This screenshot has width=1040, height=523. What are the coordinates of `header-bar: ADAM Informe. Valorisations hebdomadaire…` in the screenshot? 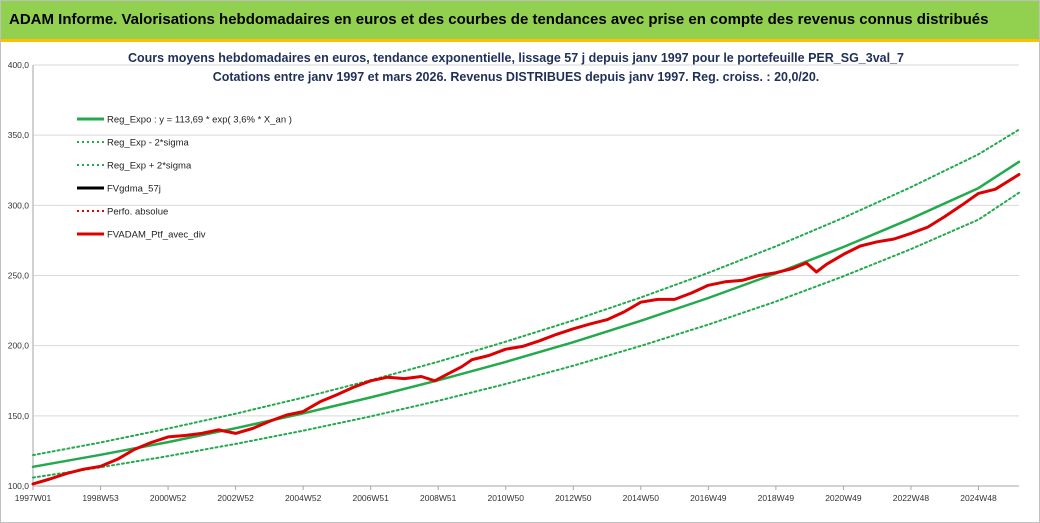 It's located at (520, 20).